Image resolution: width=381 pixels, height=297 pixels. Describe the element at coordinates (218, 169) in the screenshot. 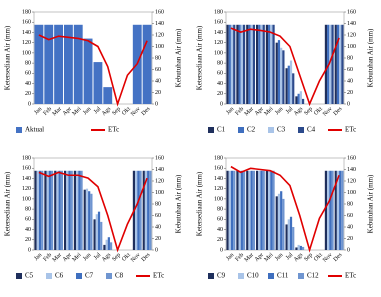

I see `y-tick-label: 160` at that location.